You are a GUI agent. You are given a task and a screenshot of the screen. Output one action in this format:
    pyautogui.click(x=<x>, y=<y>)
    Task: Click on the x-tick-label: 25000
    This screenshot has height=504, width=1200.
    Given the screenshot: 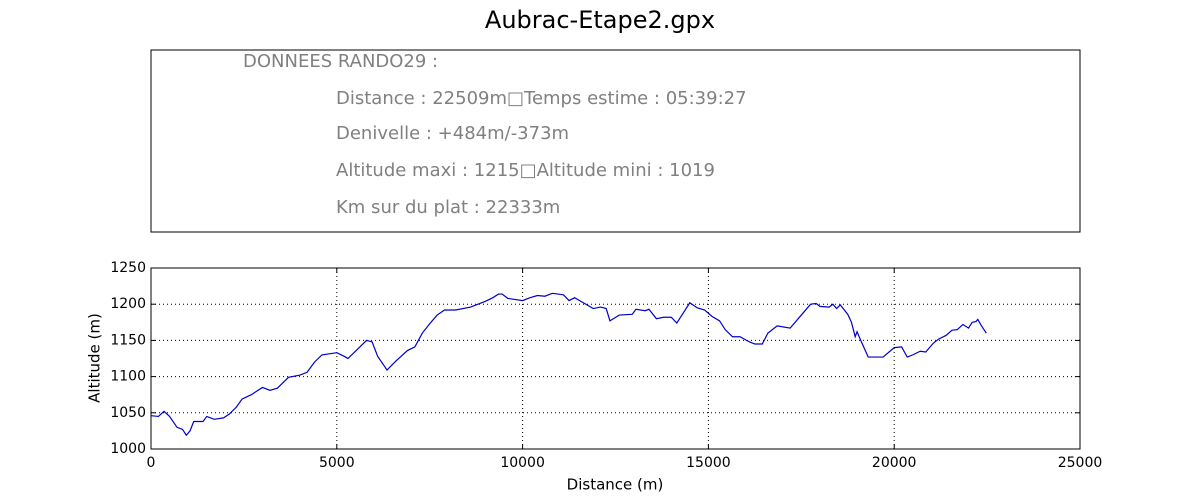 What is the action you would take?
    pyautogui.click(x=1080, y=463)
    